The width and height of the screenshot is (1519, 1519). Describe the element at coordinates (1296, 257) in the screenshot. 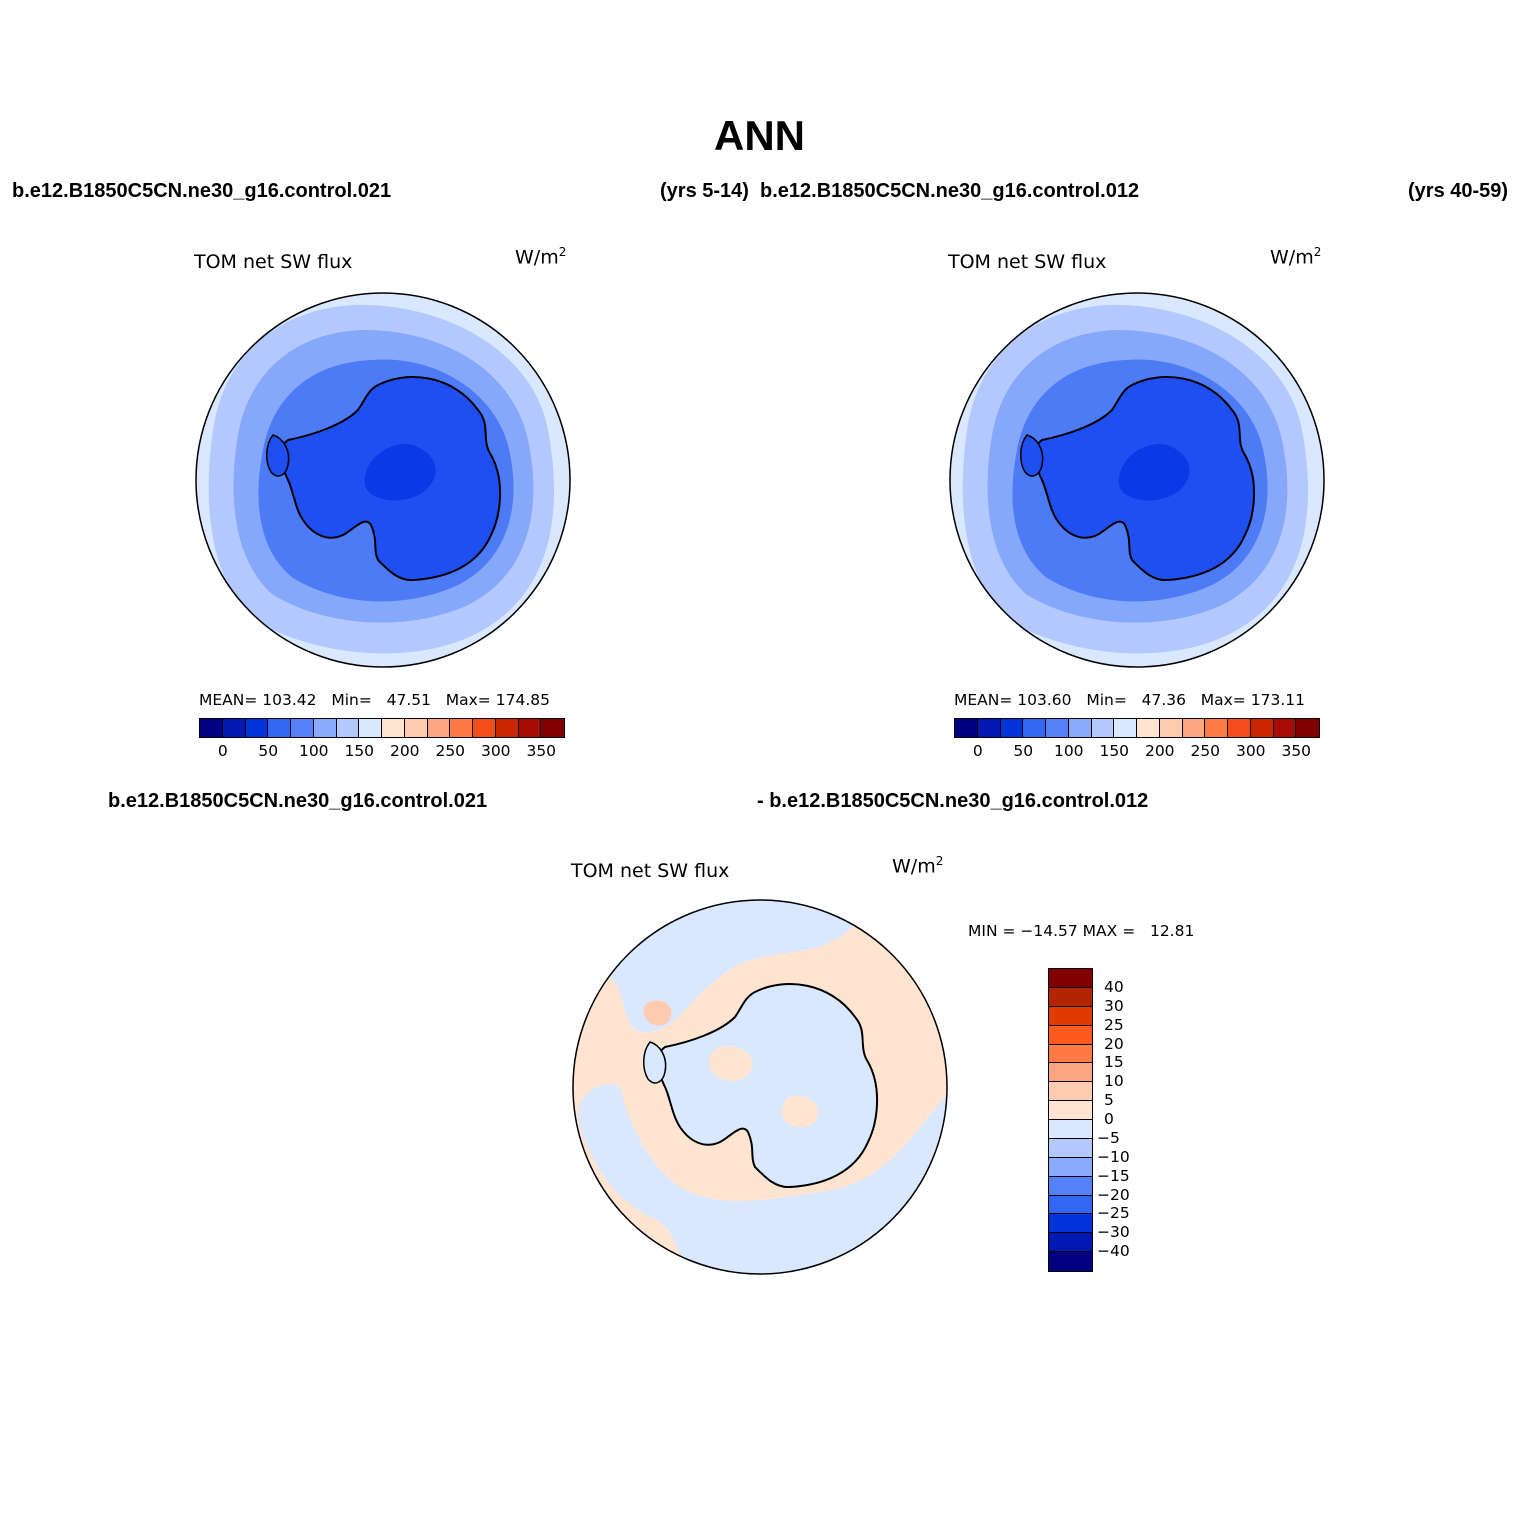

I see `panel2-units: W/m2` at that location.